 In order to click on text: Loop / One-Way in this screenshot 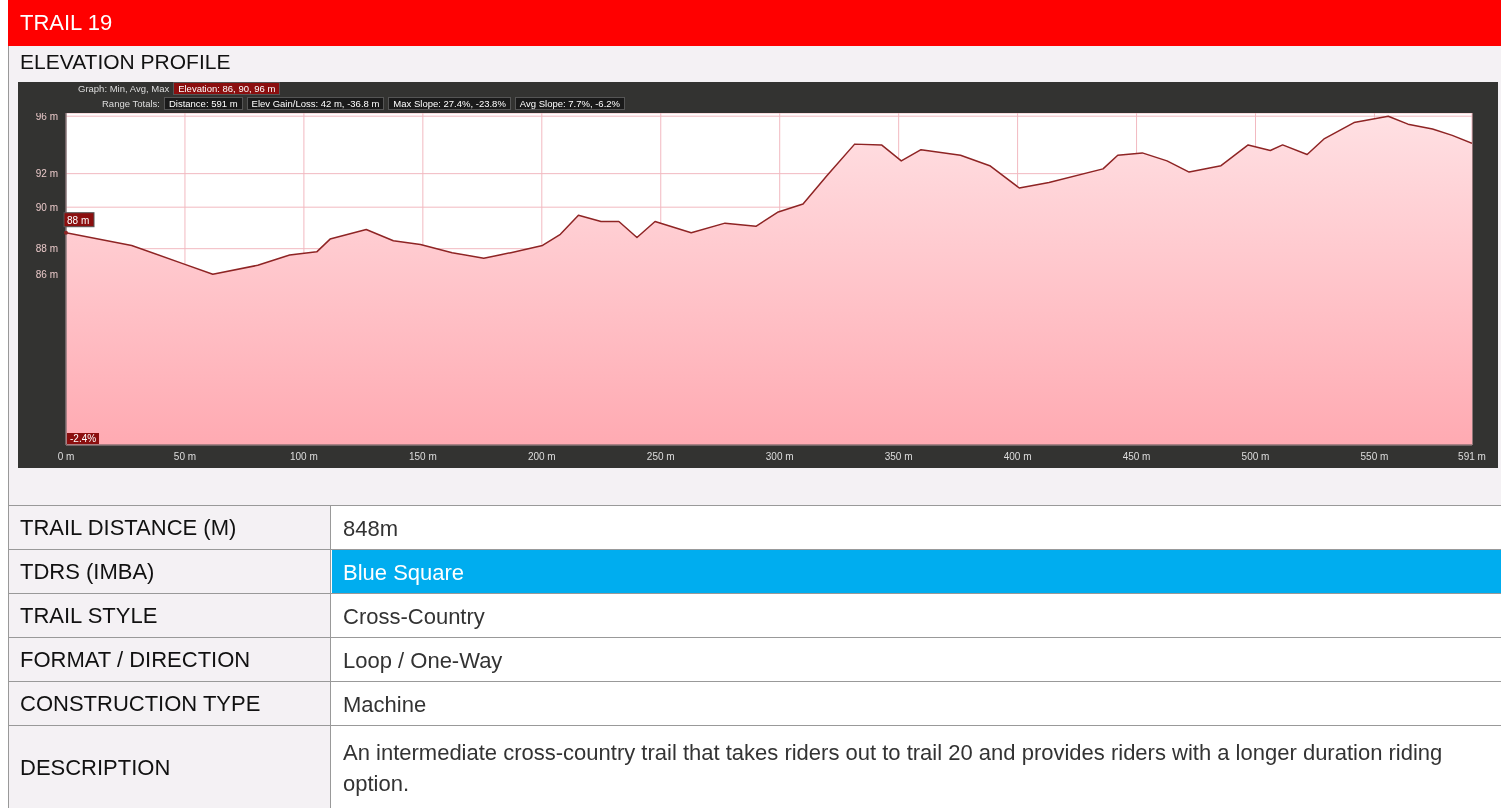, I will do `click(916, 660)`.